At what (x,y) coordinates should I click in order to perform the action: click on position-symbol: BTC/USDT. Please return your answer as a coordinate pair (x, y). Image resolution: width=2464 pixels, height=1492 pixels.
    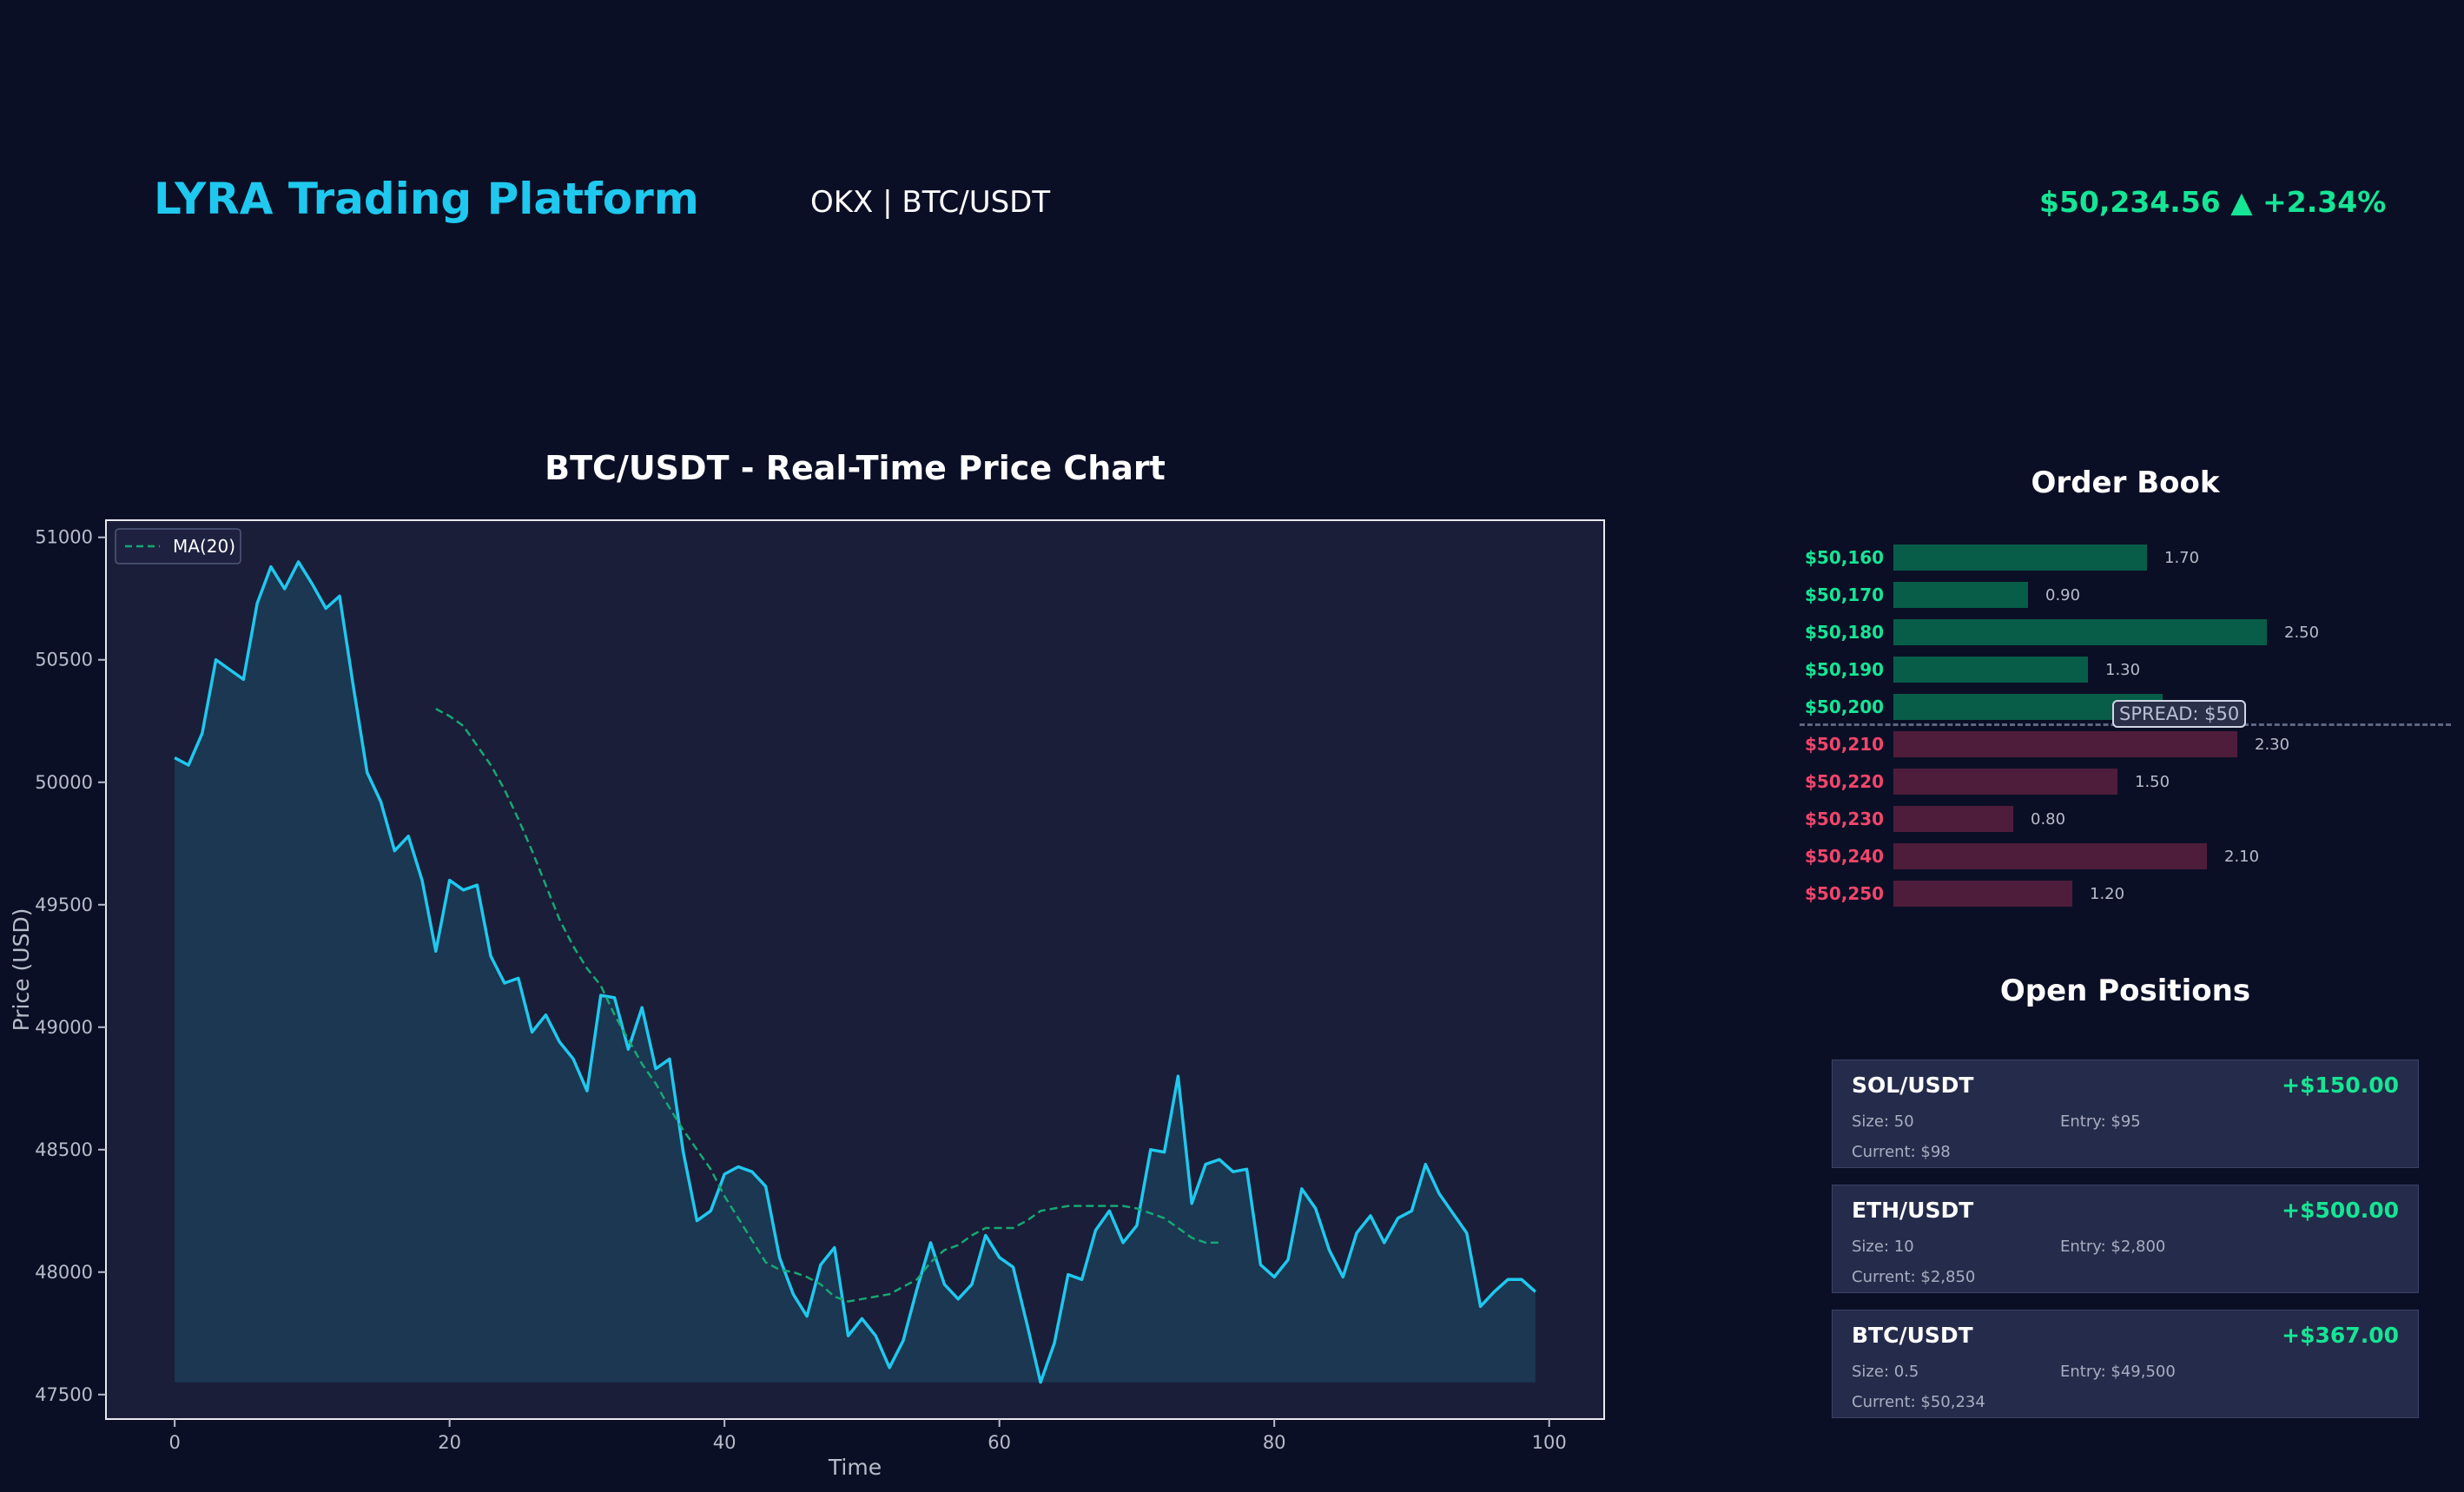
    Looking at the image, I should click on (1912, 1335).